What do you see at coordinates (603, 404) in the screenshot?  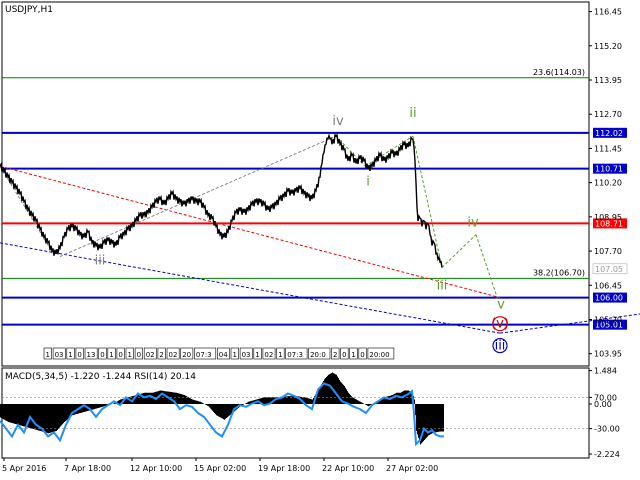 I see `indicator-tick-label: 0.00` at bounding box center [603, 404].